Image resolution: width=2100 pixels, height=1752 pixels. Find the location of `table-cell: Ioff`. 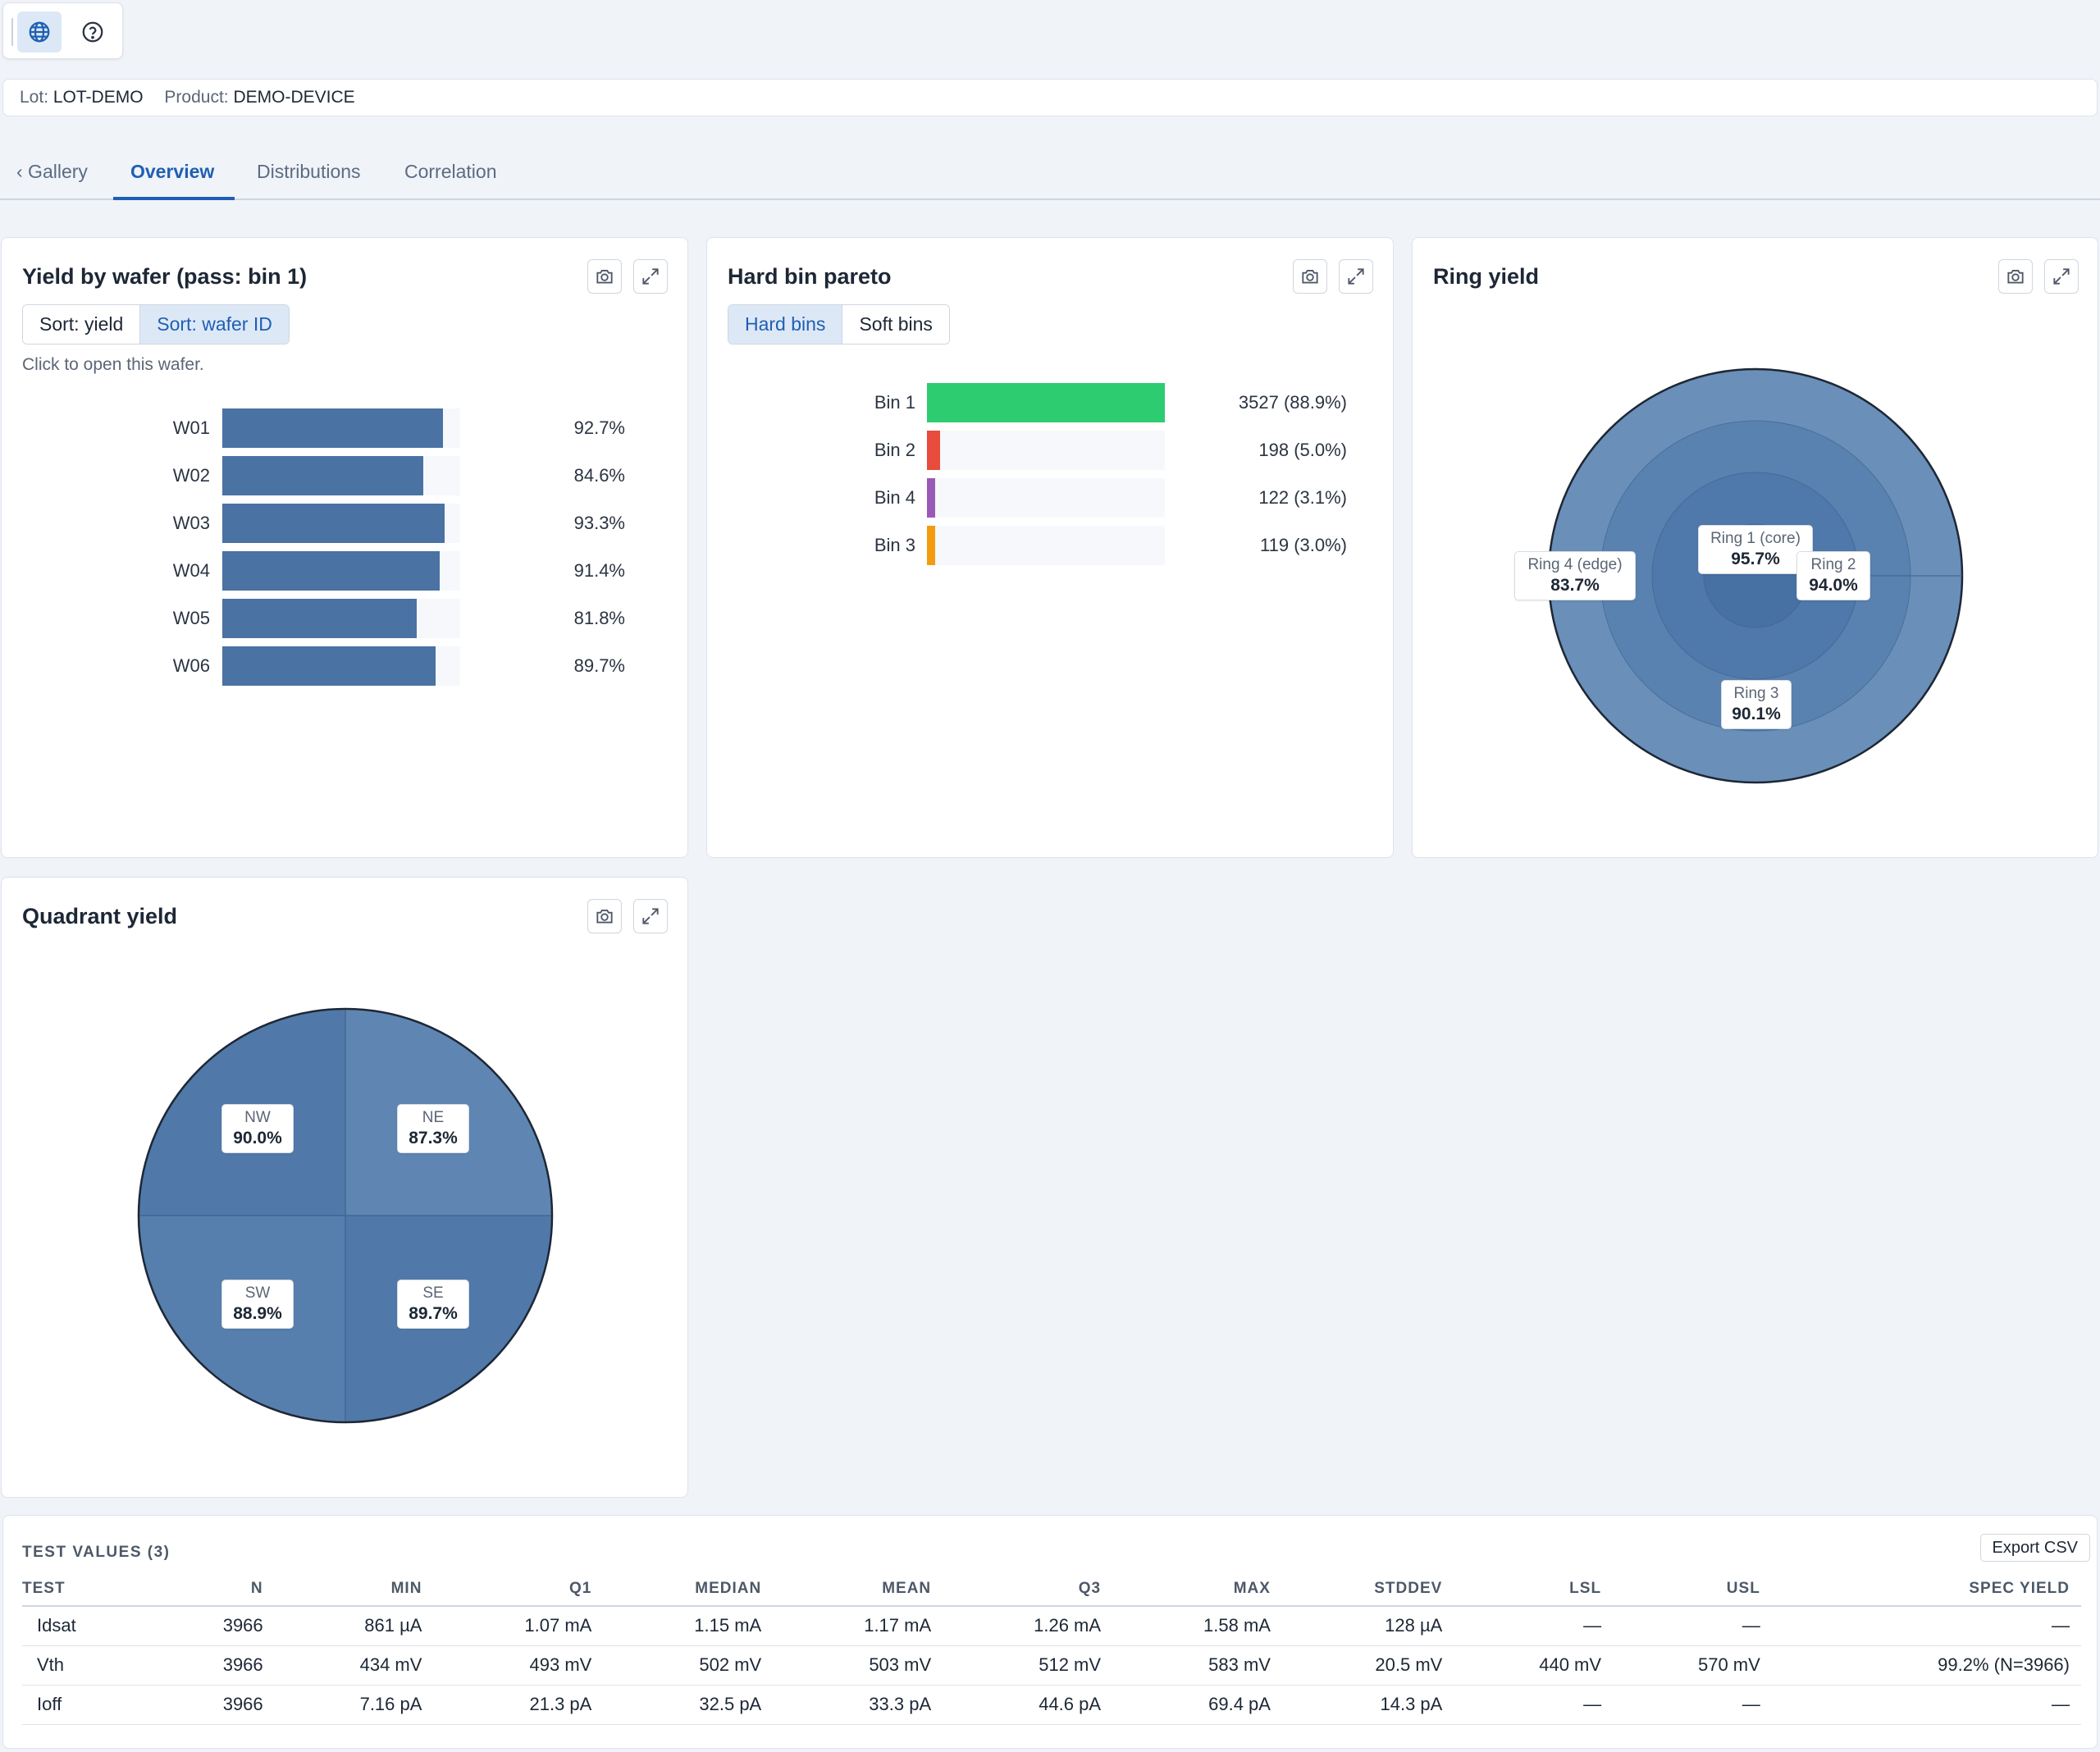

table-cell: Ioff is located at coordinates (93, 1705).